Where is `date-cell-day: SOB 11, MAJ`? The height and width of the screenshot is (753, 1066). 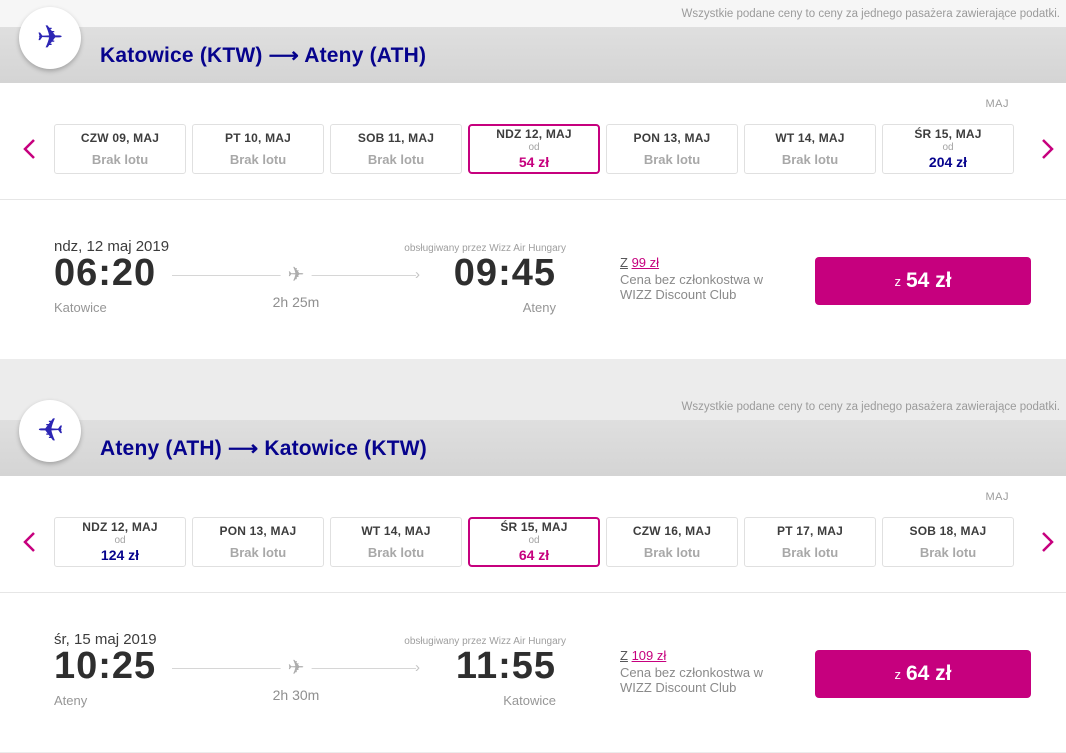
date-cell-day: SOB 11, MAJ is located at coordinates (396, 138).